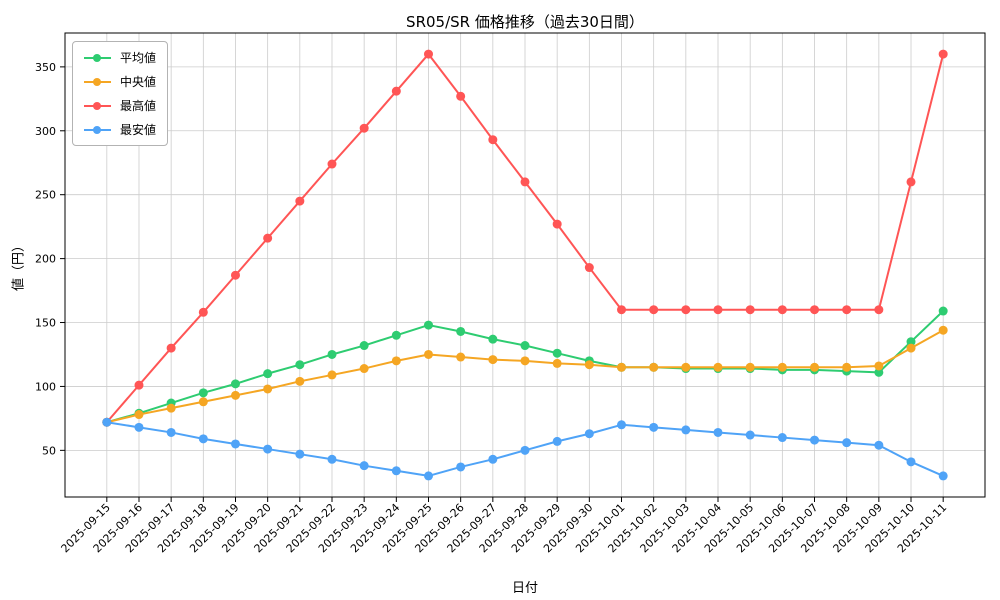  I want to click on legend-label: 最高値, so click(138, 106).